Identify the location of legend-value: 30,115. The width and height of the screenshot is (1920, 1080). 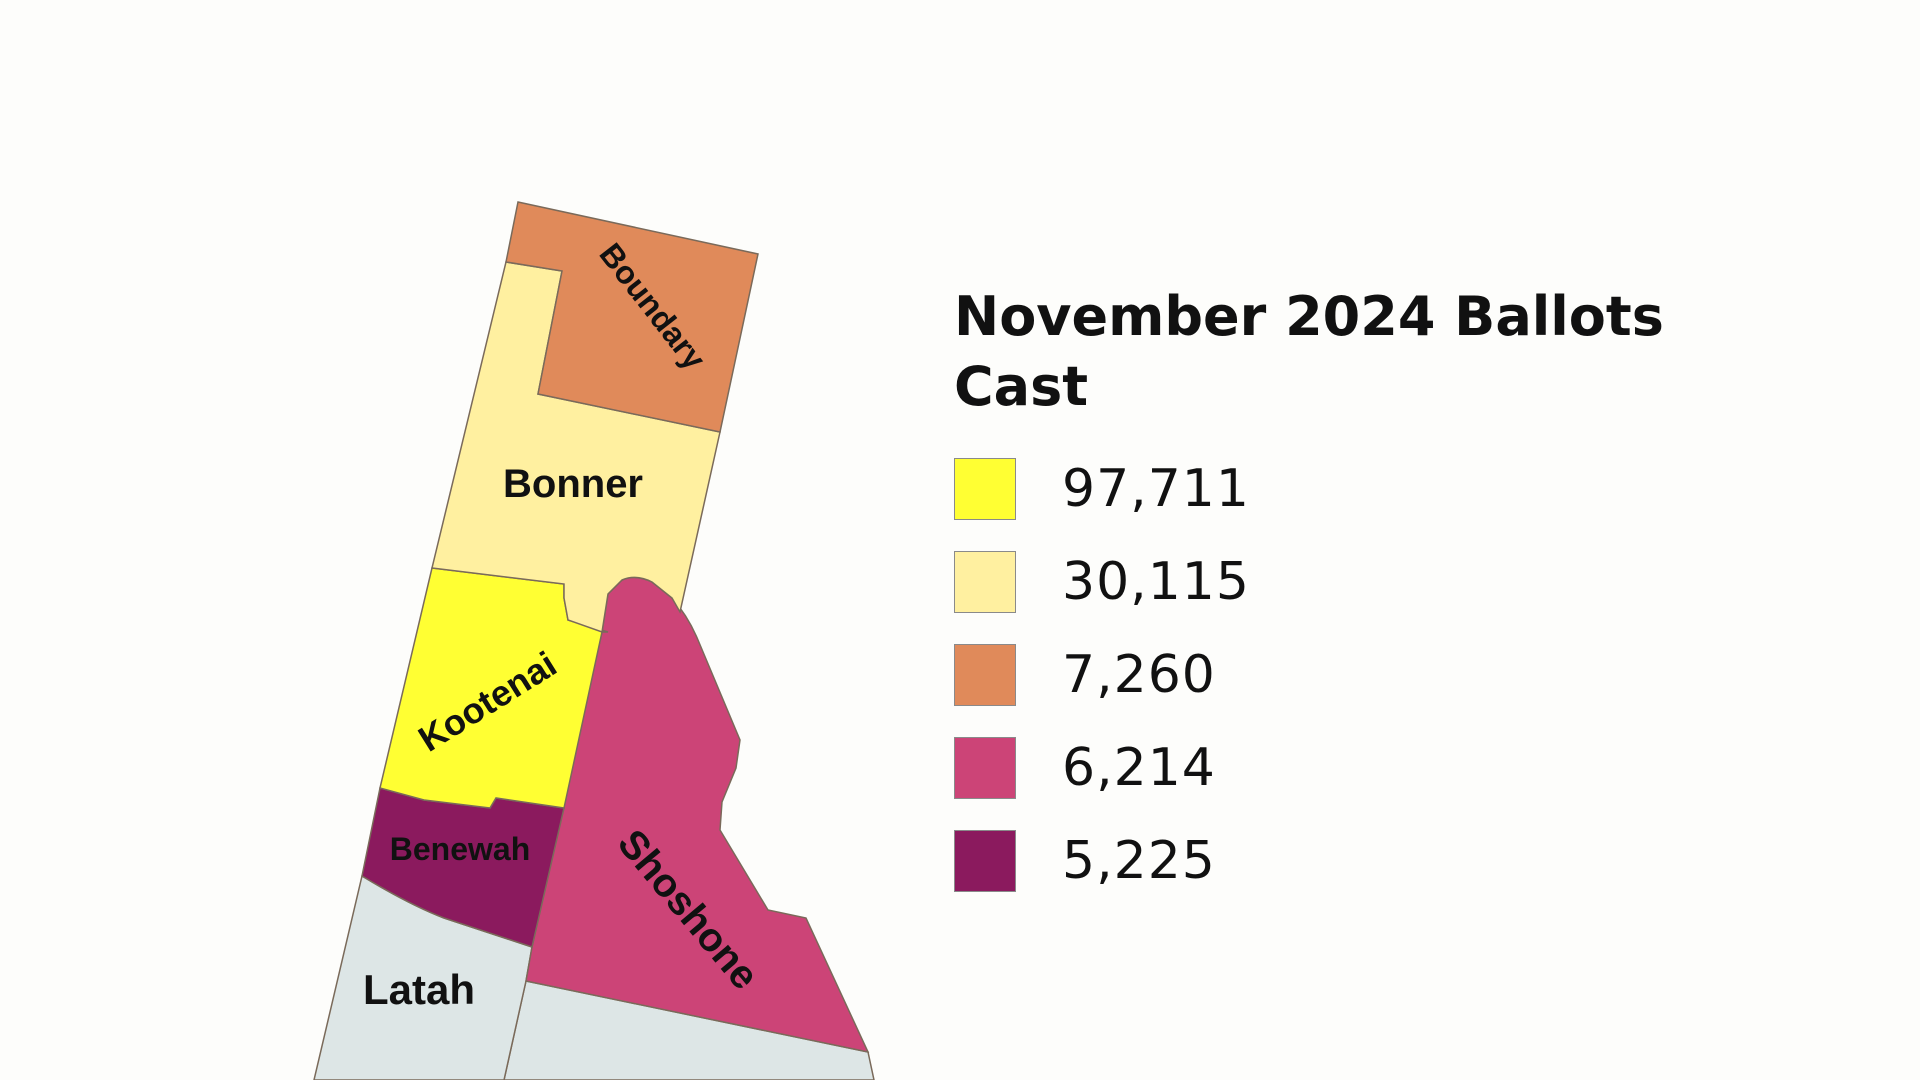
(1156, 582).